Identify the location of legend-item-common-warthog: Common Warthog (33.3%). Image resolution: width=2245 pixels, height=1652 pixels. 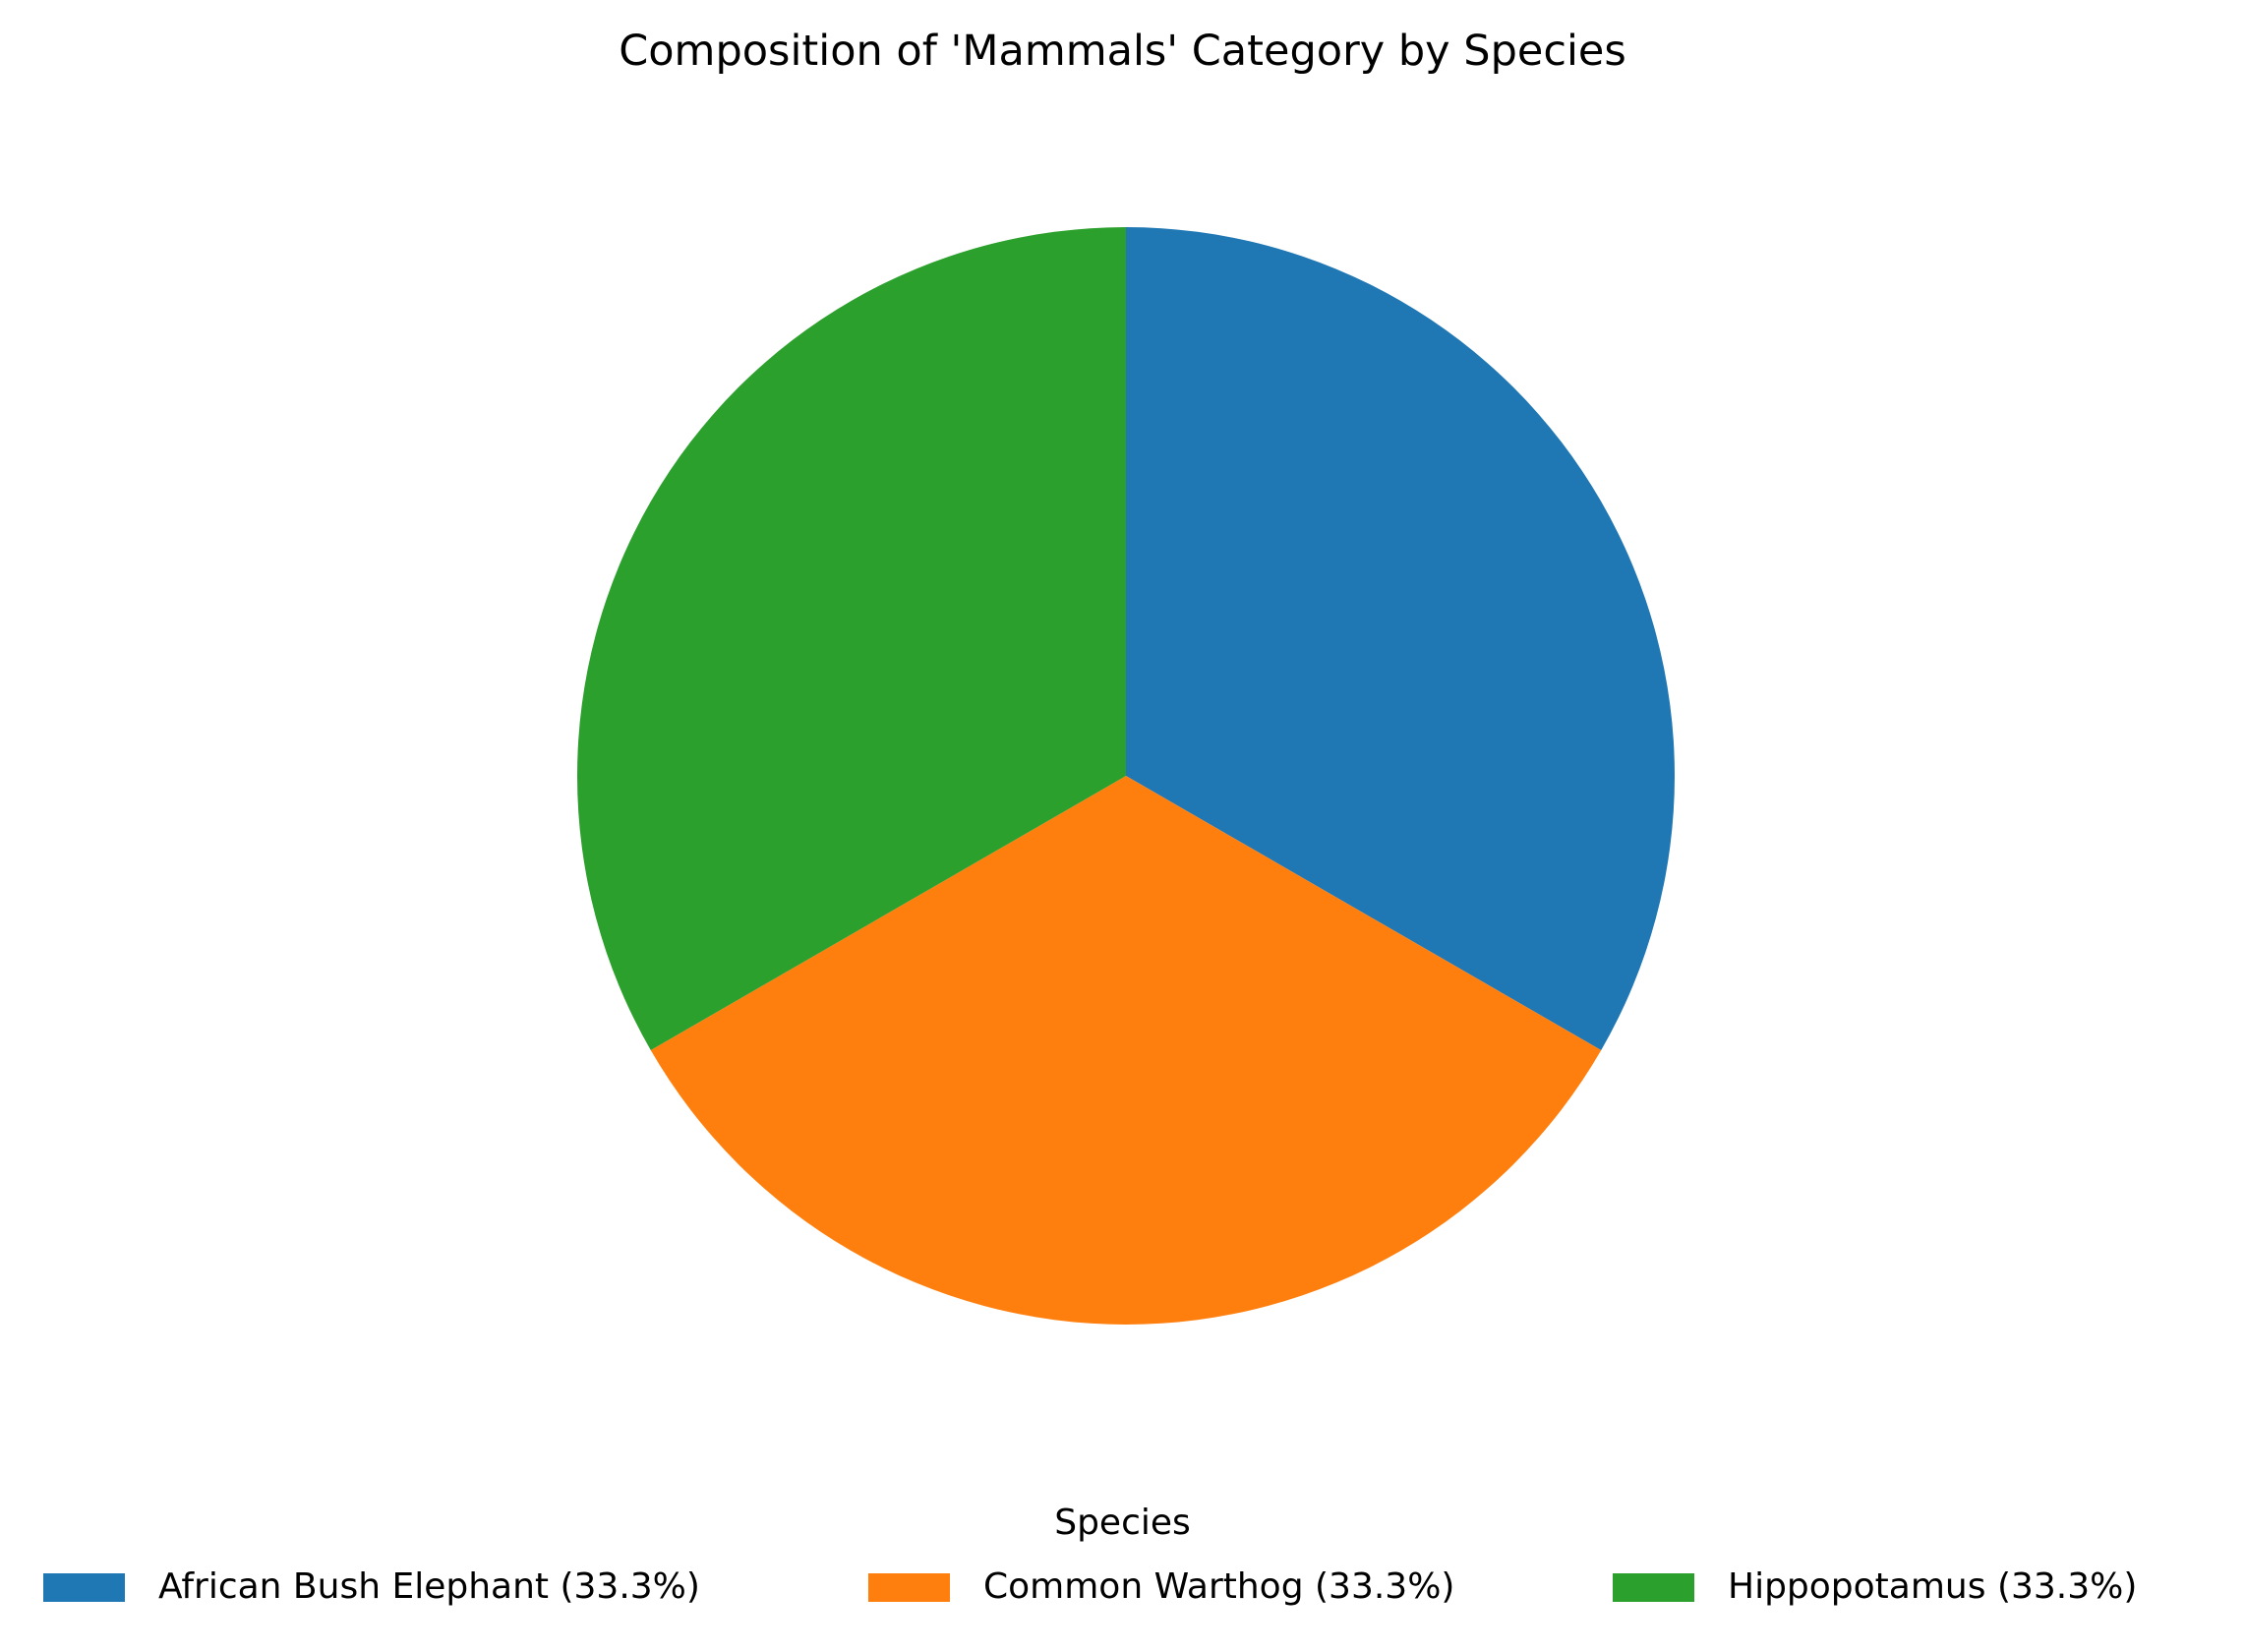
(1161, 1587).